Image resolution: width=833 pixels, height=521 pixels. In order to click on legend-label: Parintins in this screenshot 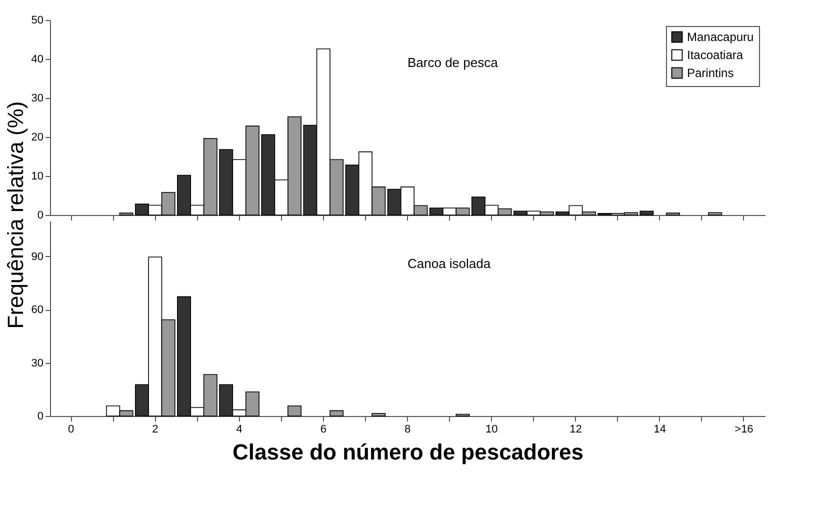, I will do `click(710, 73)`.